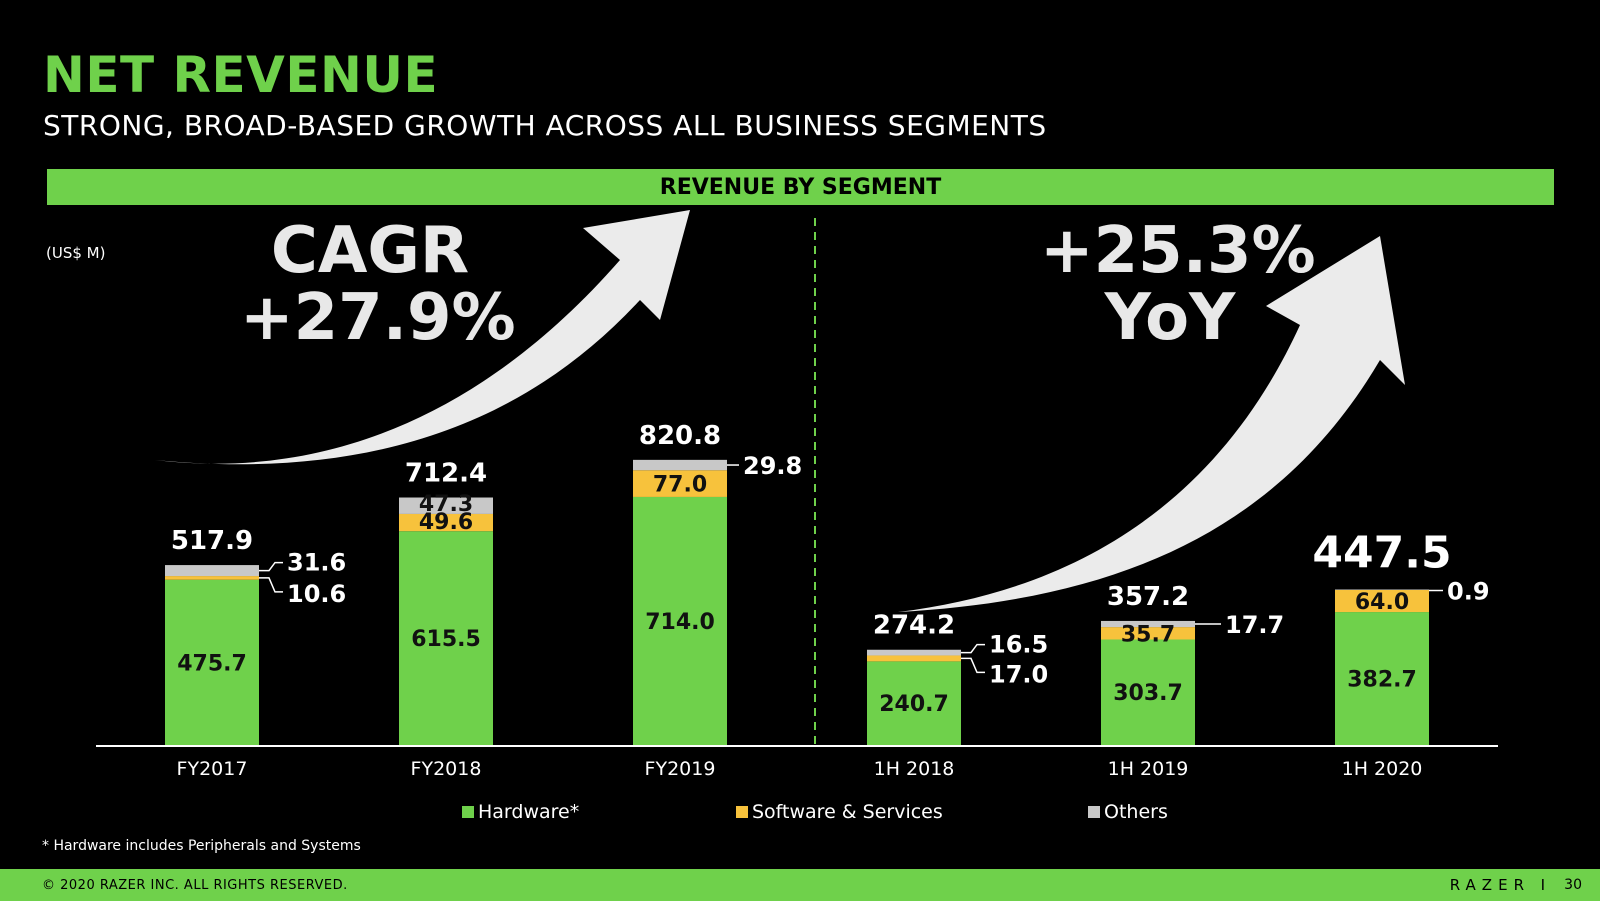 Image resolution: width=1600 pixels, height=901 pixels. I want to click on data-label-hardware: 382.7, so click(1382, 680).